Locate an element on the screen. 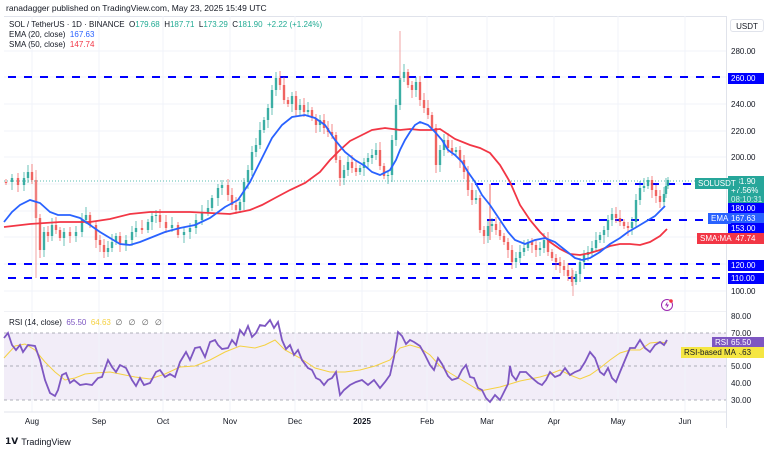 Image resolution: width=768 pixels, height=450 pixels. sma-tag: 147.74 is located at coordinates (746, 238).